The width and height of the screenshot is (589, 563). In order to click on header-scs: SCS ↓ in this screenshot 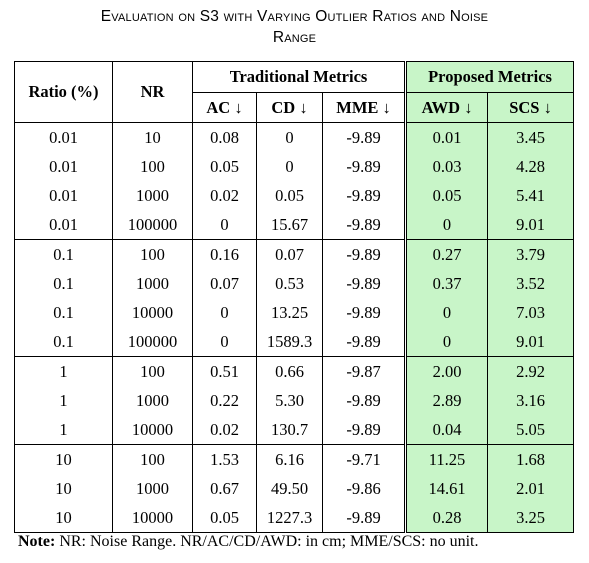, I will do `click(531, 107)`.